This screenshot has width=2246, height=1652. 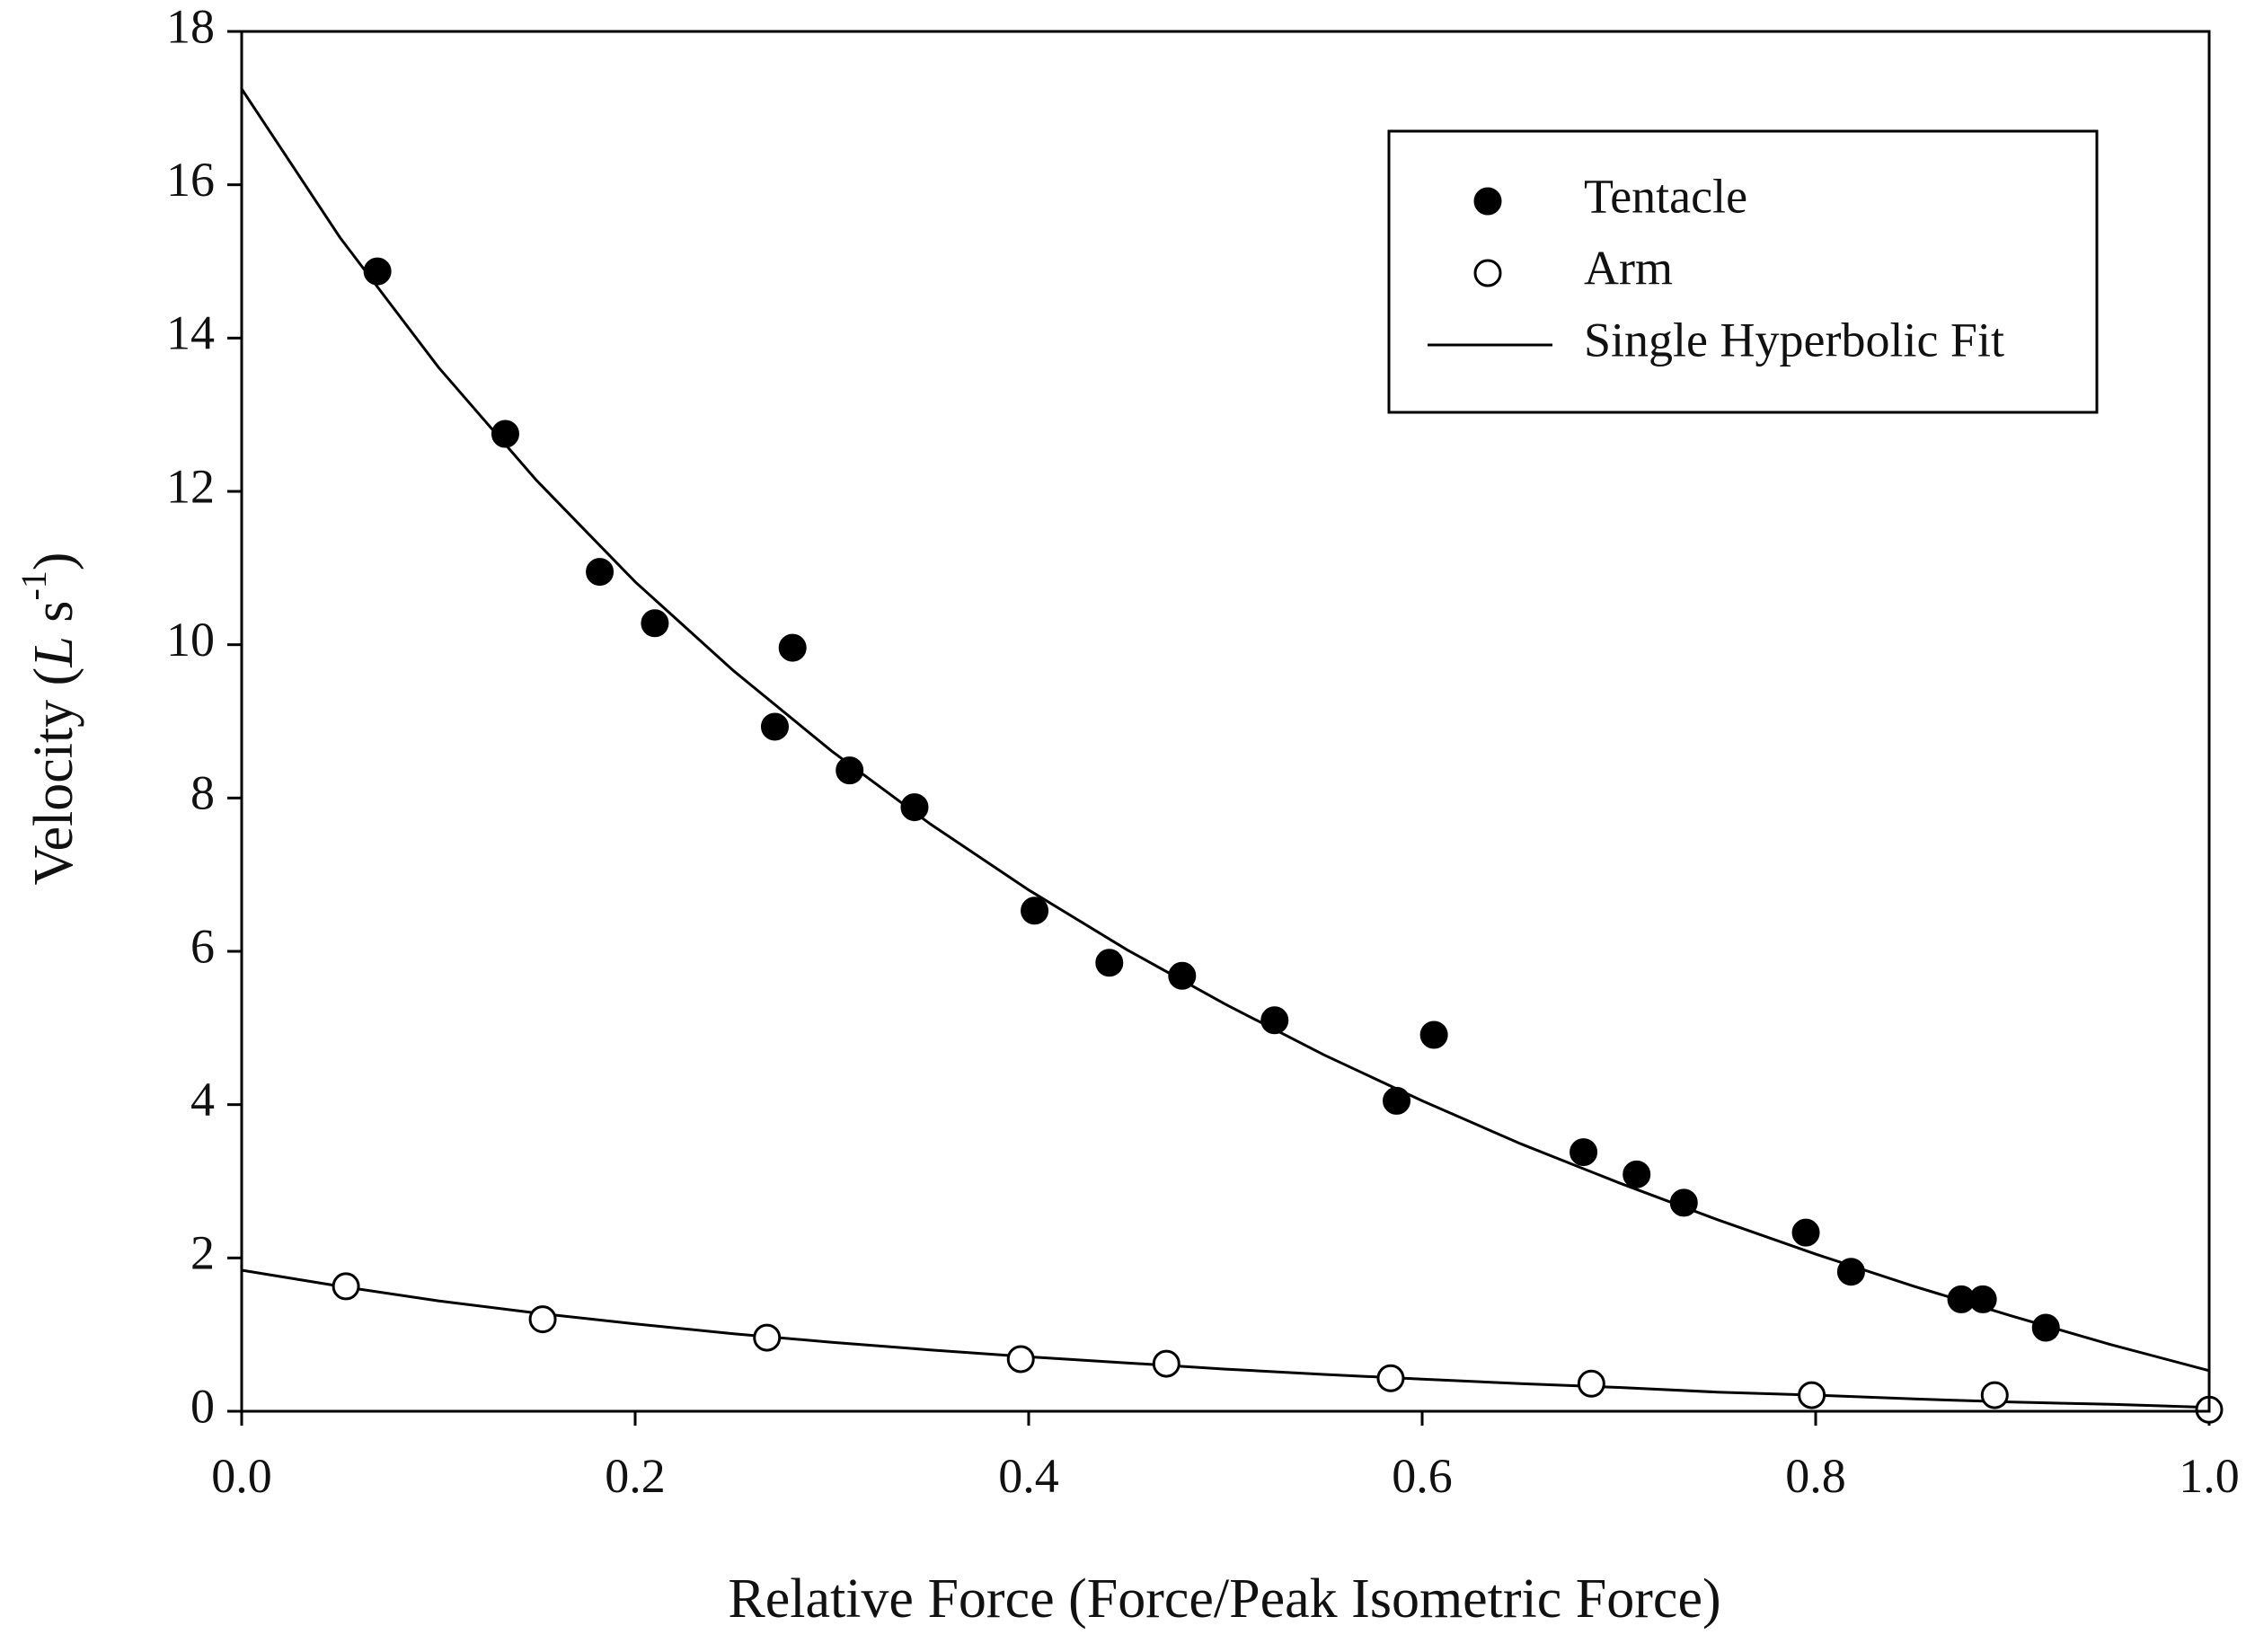 What do you see at coordinates (202, 1099) in the screenshot?
I see `y-tick-label: 4` at bounding box center [202, 1099].